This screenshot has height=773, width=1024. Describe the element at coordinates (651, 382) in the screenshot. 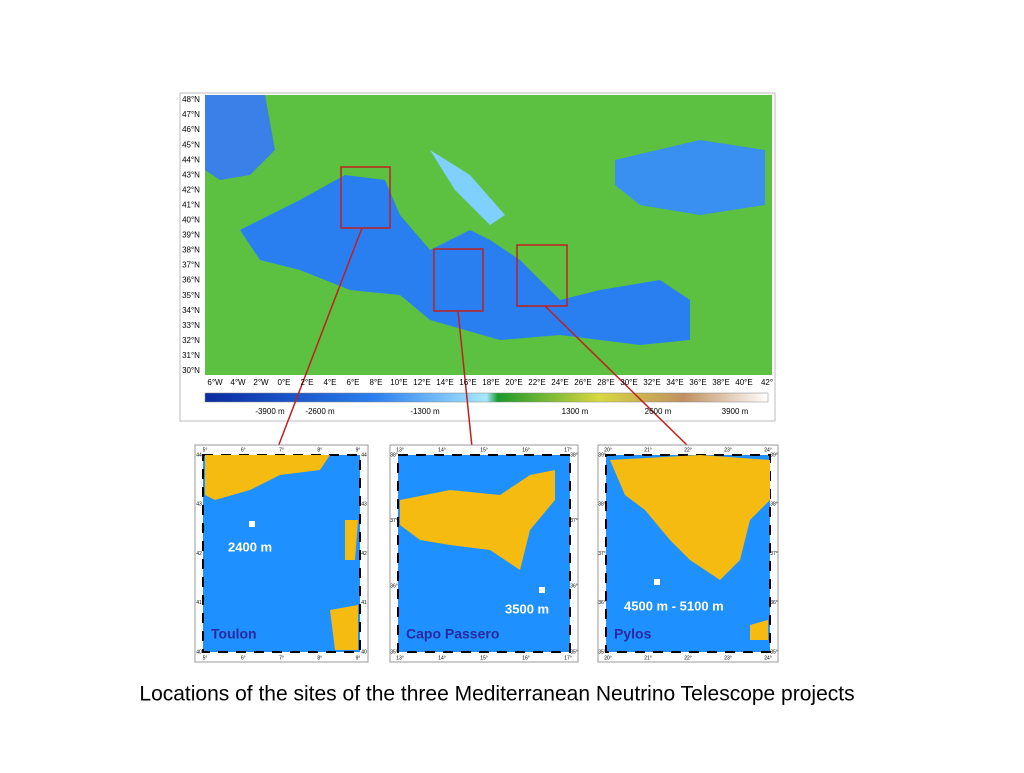

I see `lon-label: 32°E` at that location.